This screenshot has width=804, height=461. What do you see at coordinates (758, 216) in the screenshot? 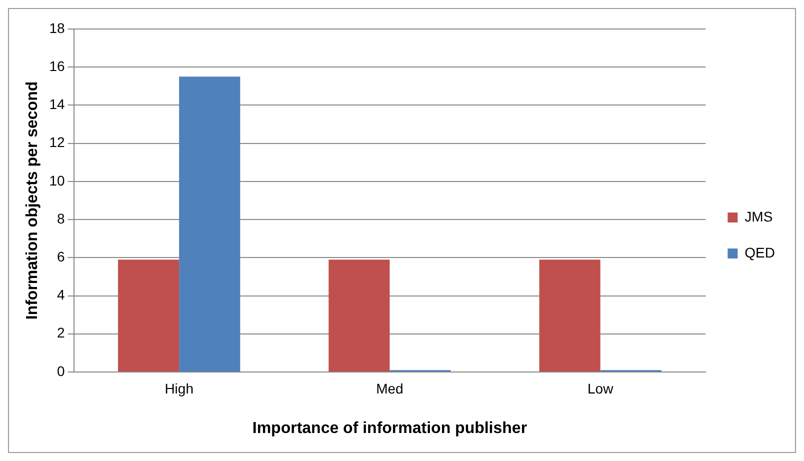
I see `legend-label: JMS` at bounding box center [758, 216].